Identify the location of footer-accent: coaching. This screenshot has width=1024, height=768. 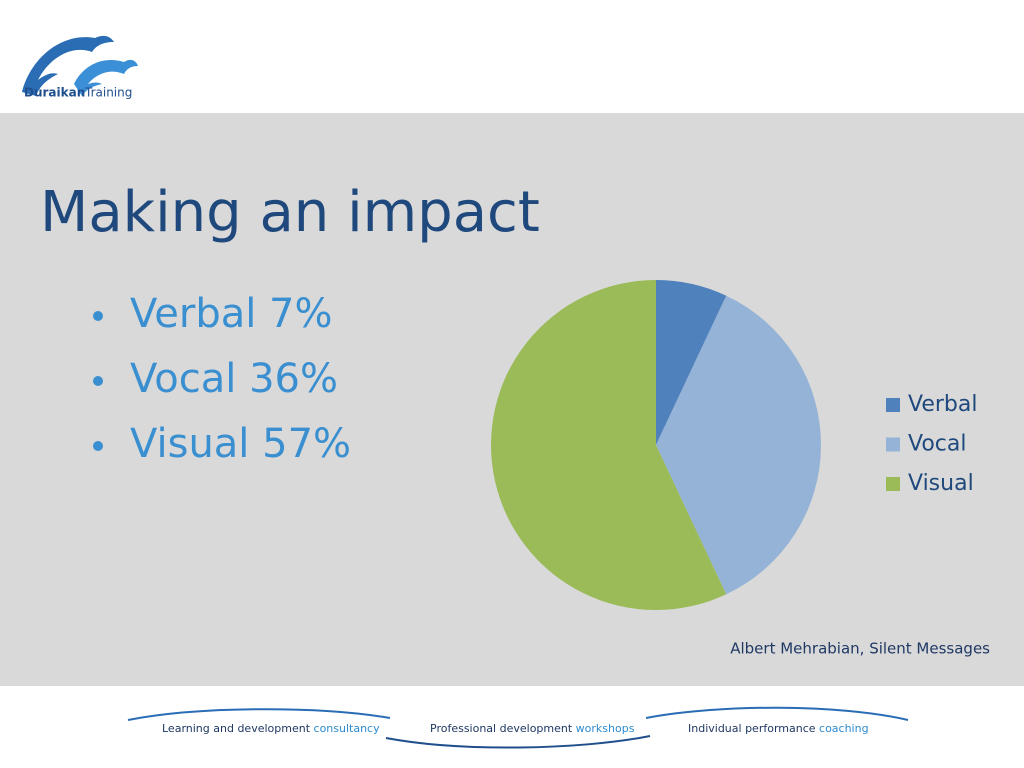
(844, 728).